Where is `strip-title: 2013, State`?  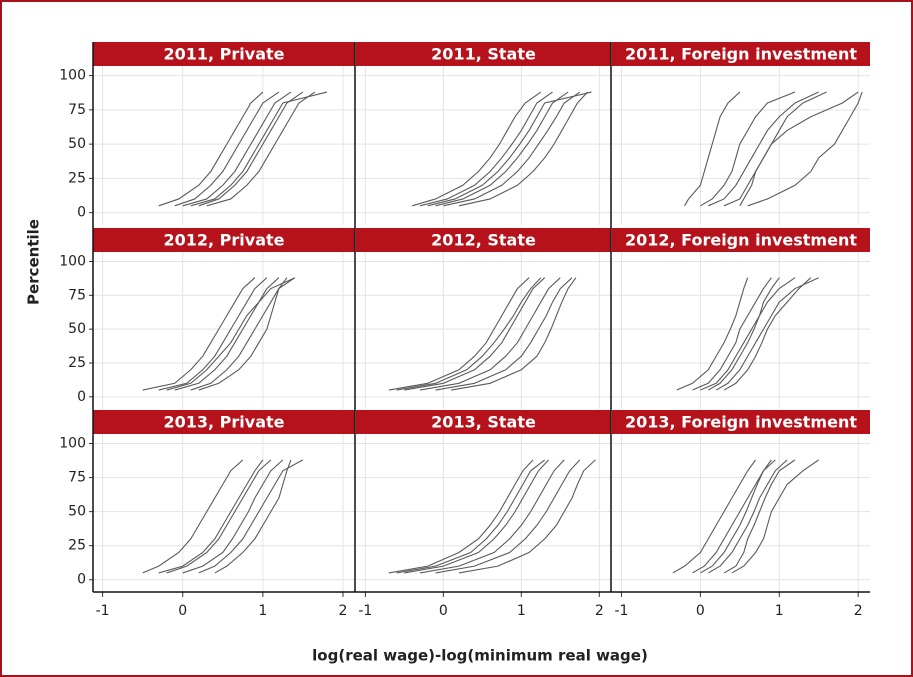 strip-title: 2013, State is located at coordinates (483, 422).